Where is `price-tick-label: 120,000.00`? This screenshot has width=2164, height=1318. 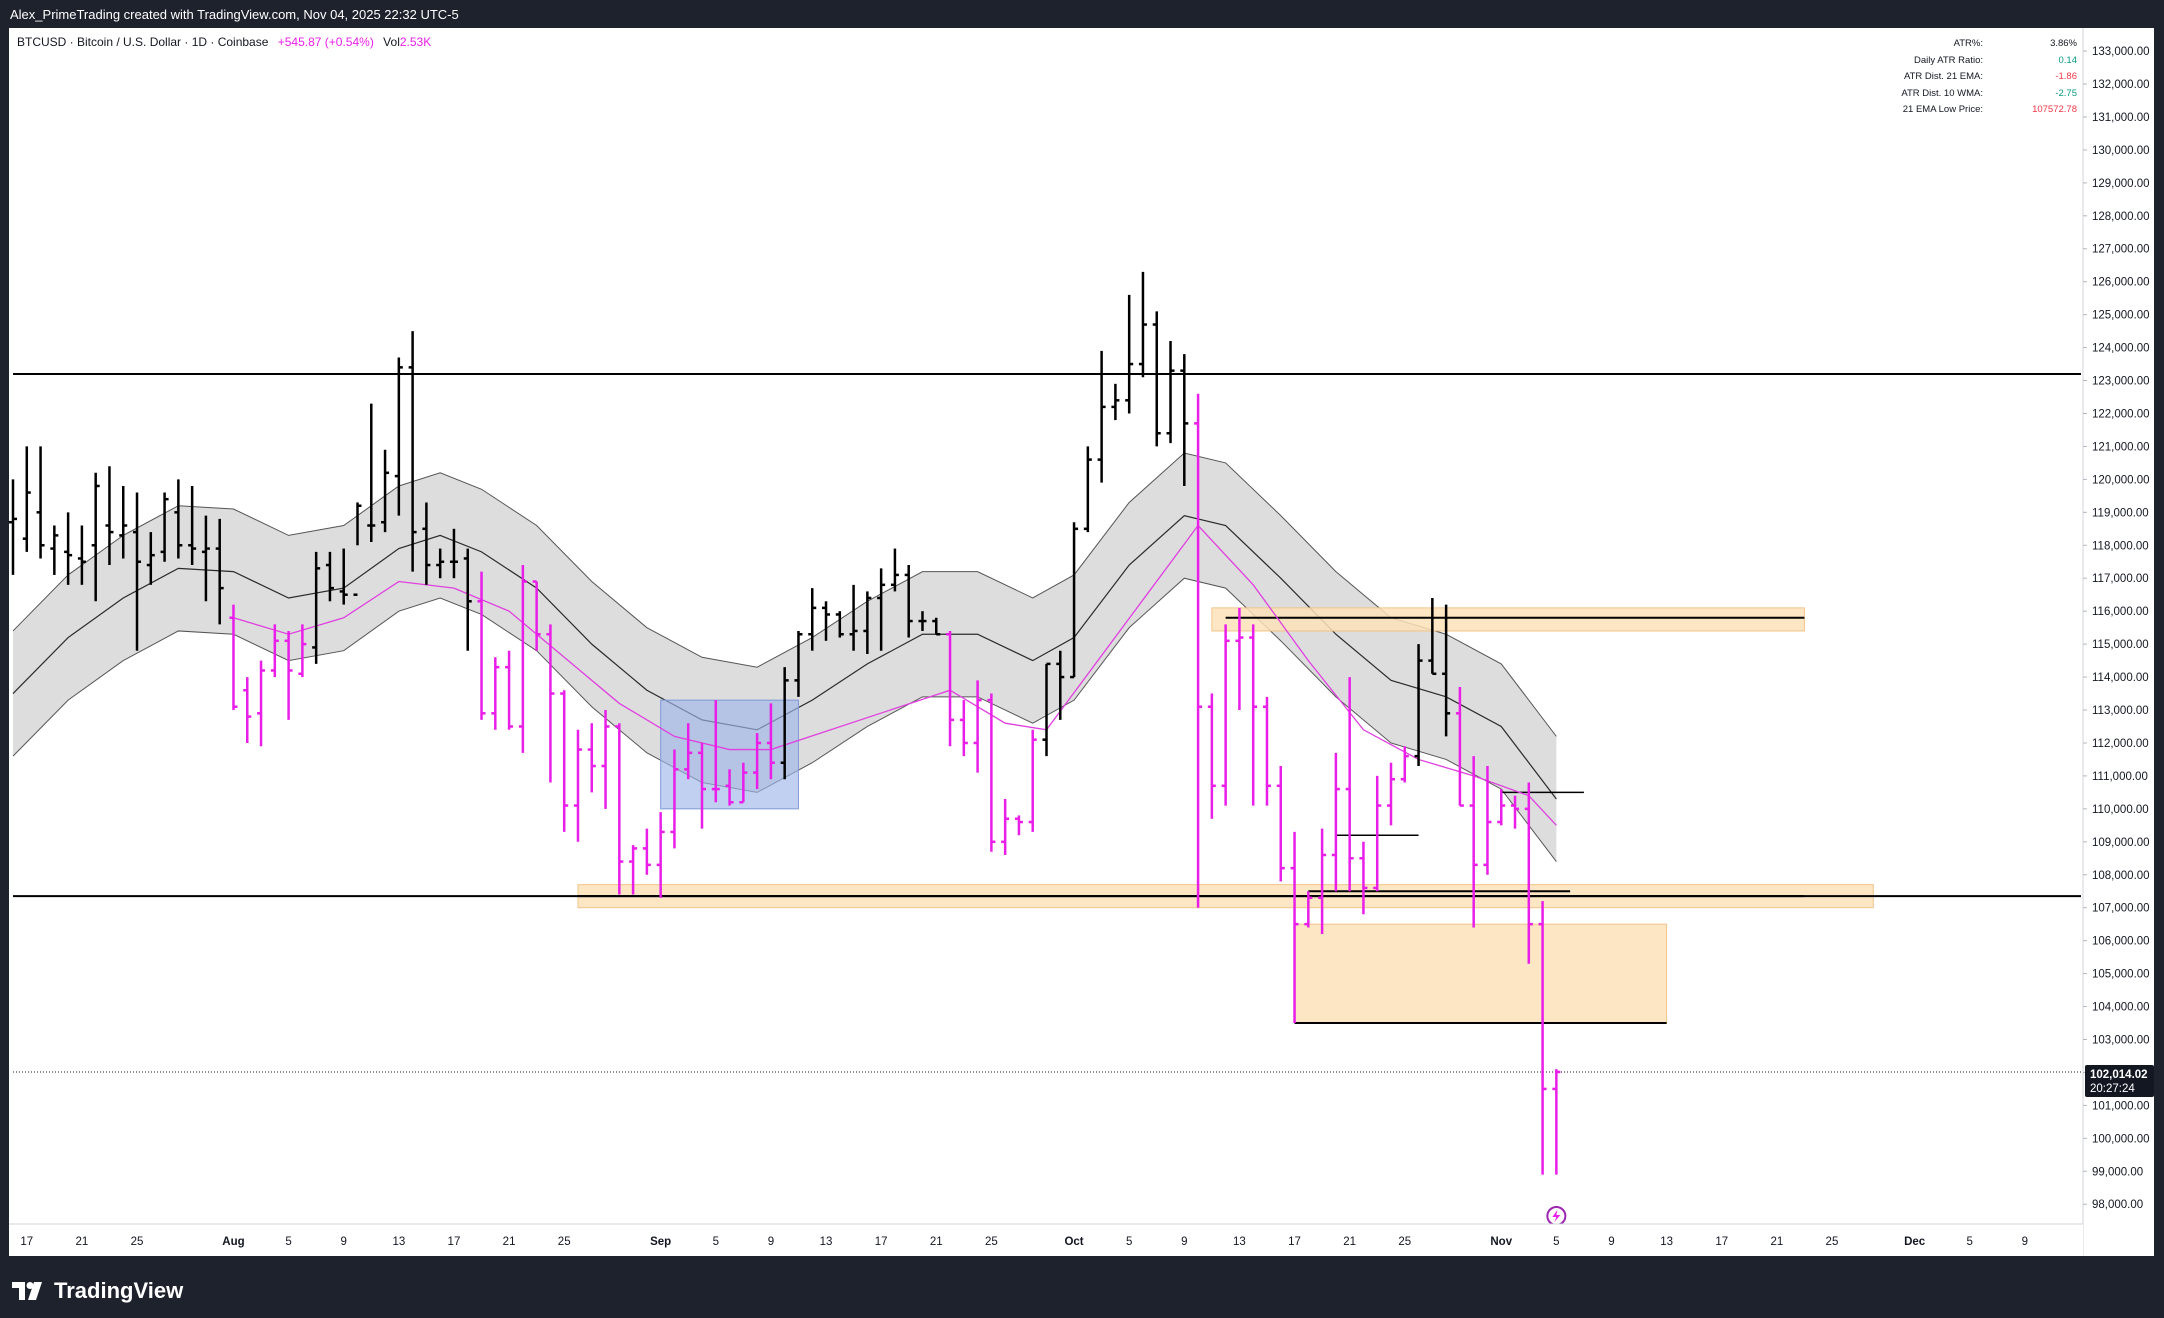 price-tick-label: 120,000.00 is located at coordinates (2121, 480).